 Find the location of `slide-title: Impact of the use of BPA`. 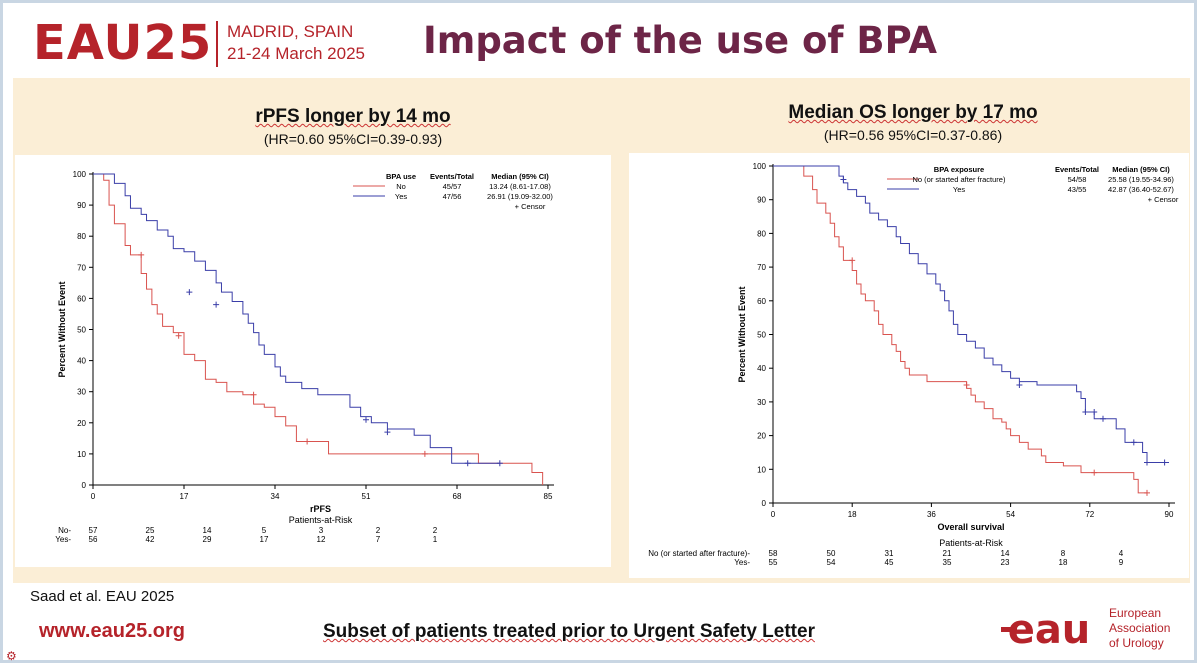

slide-title: Impact of the use of BPA is located at coordinates (680, 40).